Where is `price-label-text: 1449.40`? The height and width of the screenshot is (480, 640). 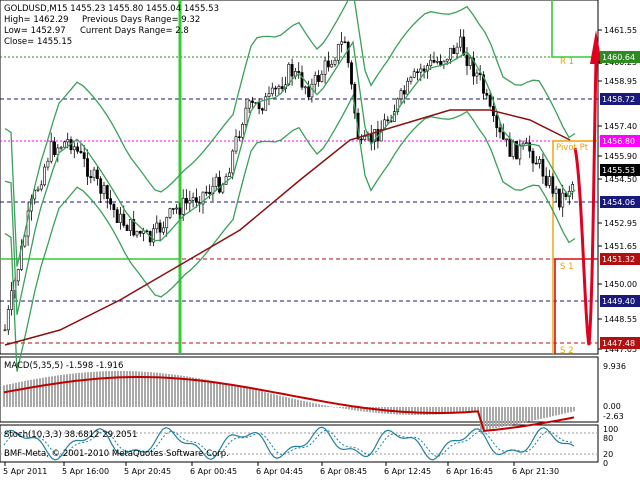 price-label-text: 1449.40 is located at coordinates (618, 301).